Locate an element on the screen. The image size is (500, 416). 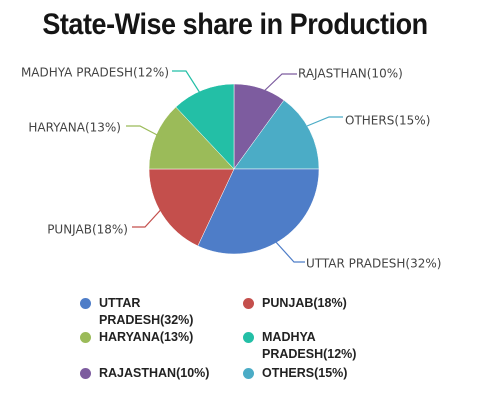
slice-label: UTTAR PRADESH(32%) is located at coordinates (373, 264).